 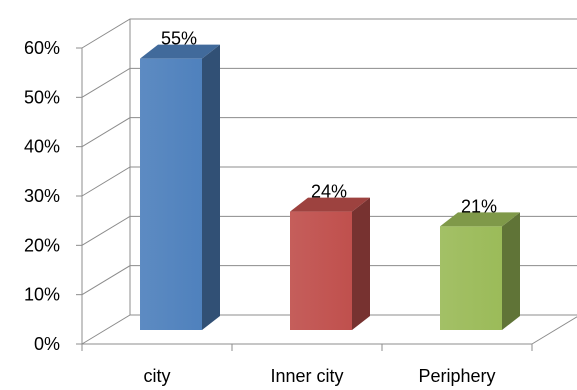 I want to click on x-category-label: city, so click(x=157, y=376).